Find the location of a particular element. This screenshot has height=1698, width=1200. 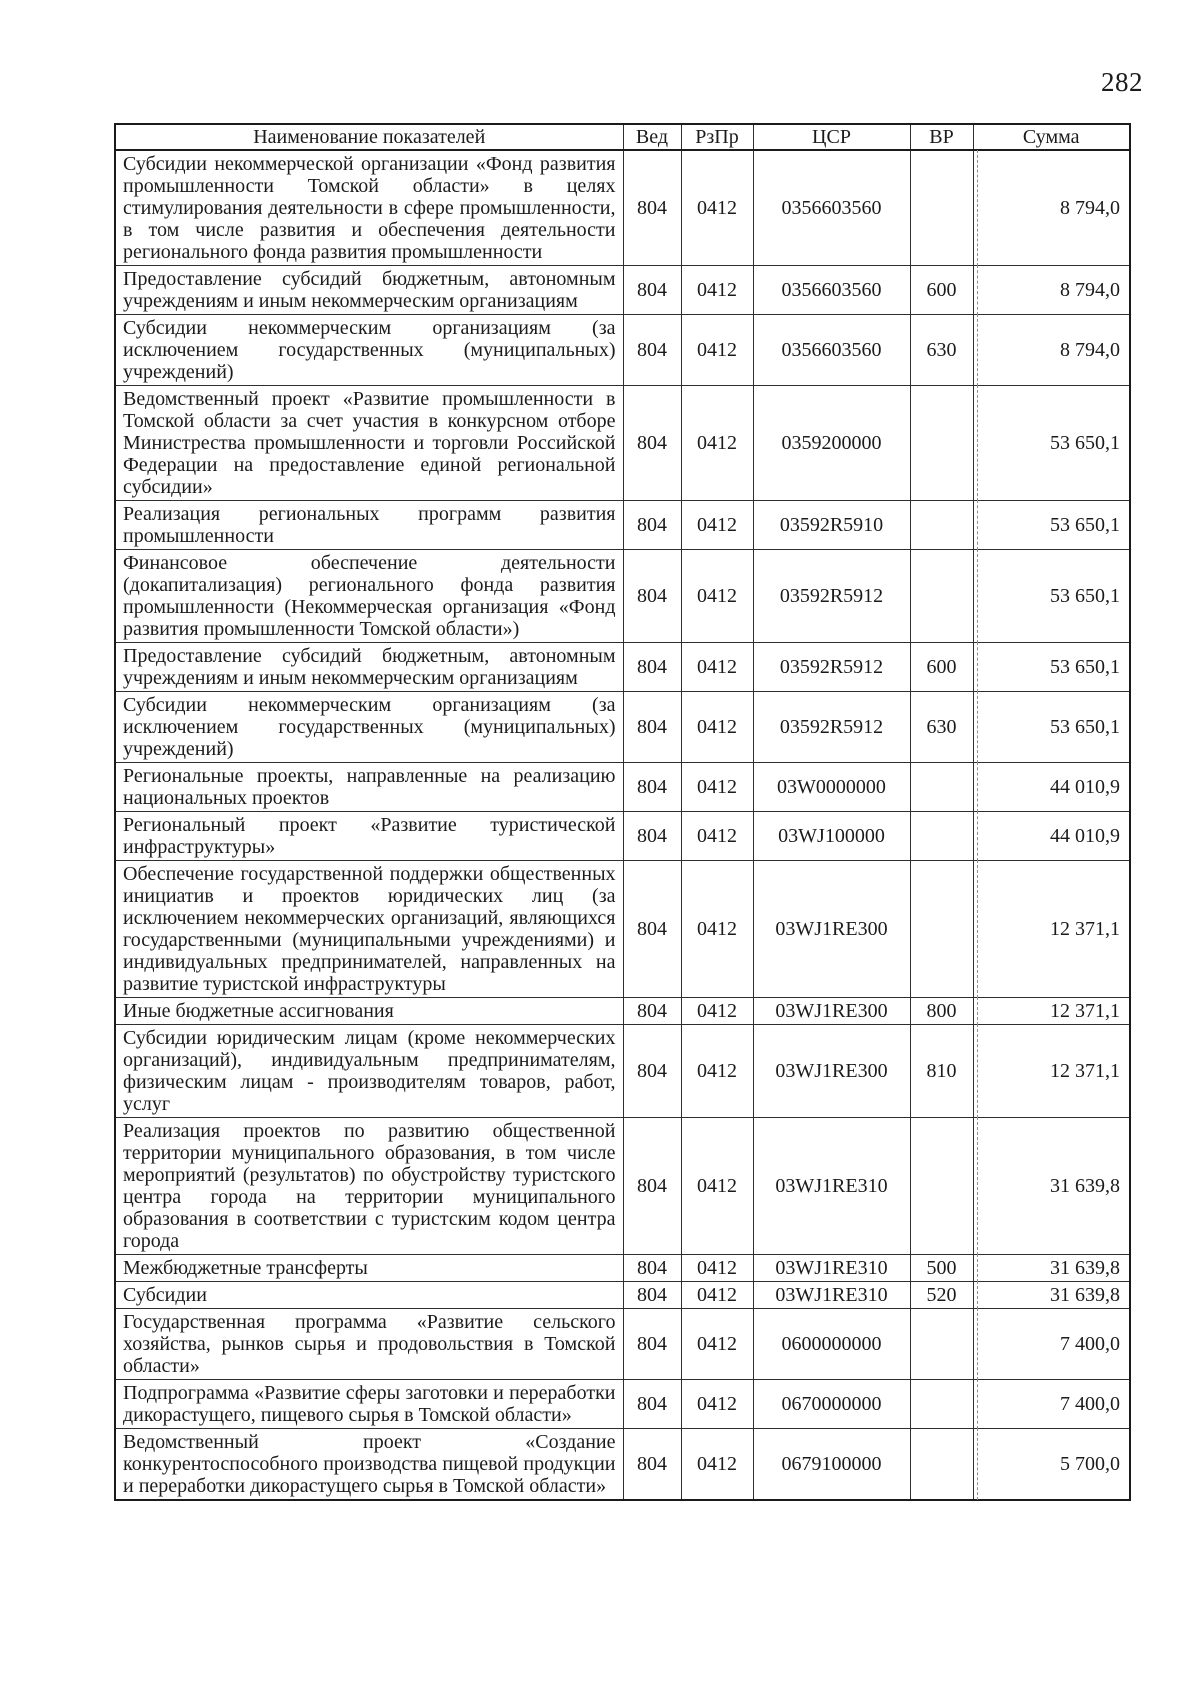

table-row: Субсидии 804 0412 03WJ1RE310 520 31 639,8 is located at coordinates (622, 1295).